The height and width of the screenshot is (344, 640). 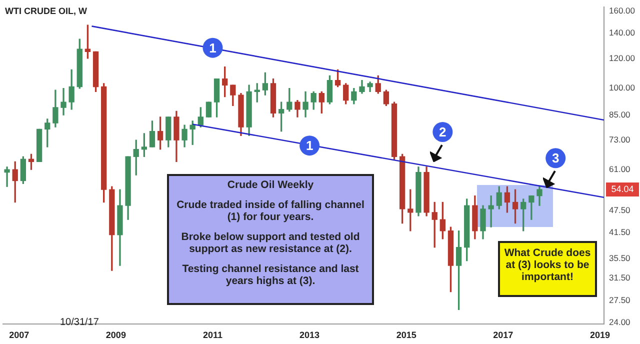 What do you see at coordinates (270, 243) in the screenshot?
I see `annotation: Broke below support and tested old support as new resistance at (2).` at bounding box center [270, 243].